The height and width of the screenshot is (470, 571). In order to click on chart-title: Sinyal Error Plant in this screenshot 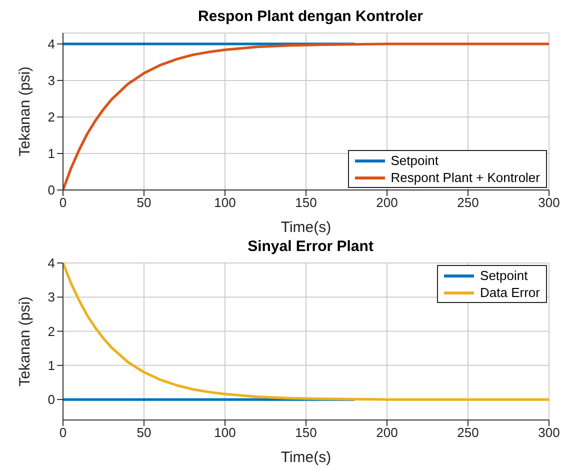, I will do `click(311, 246)`.